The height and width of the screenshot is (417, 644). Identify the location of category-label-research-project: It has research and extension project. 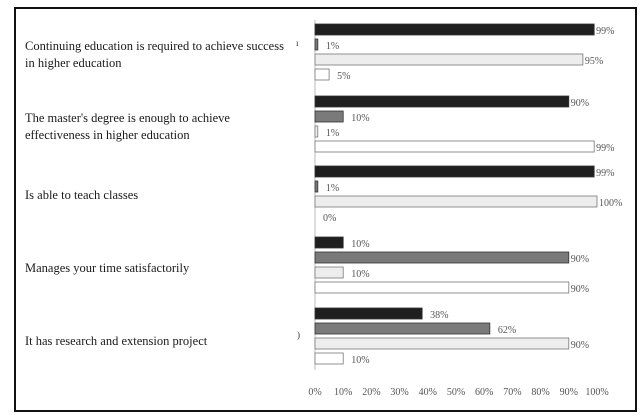
(116, 341).